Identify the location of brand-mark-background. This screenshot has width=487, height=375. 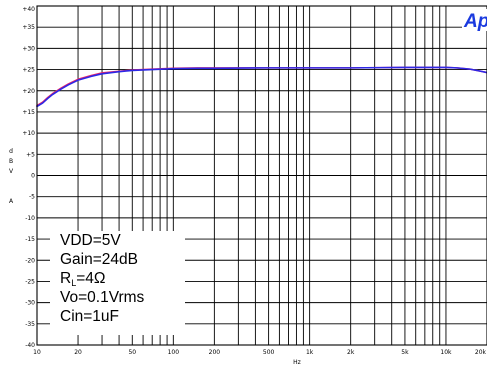
(474, 20).